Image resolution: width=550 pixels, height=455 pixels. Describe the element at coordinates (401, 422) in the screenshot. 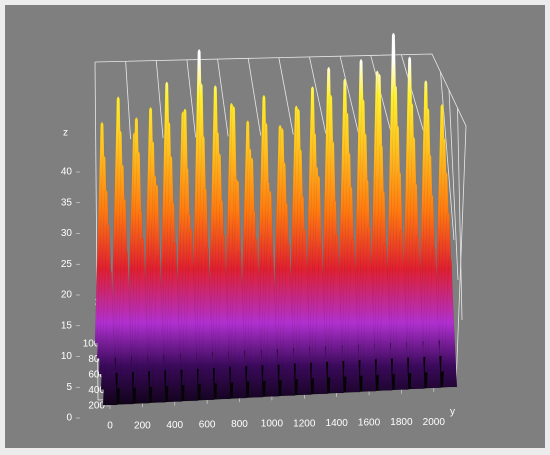

I see `y-tick-label: 1800` at that location.